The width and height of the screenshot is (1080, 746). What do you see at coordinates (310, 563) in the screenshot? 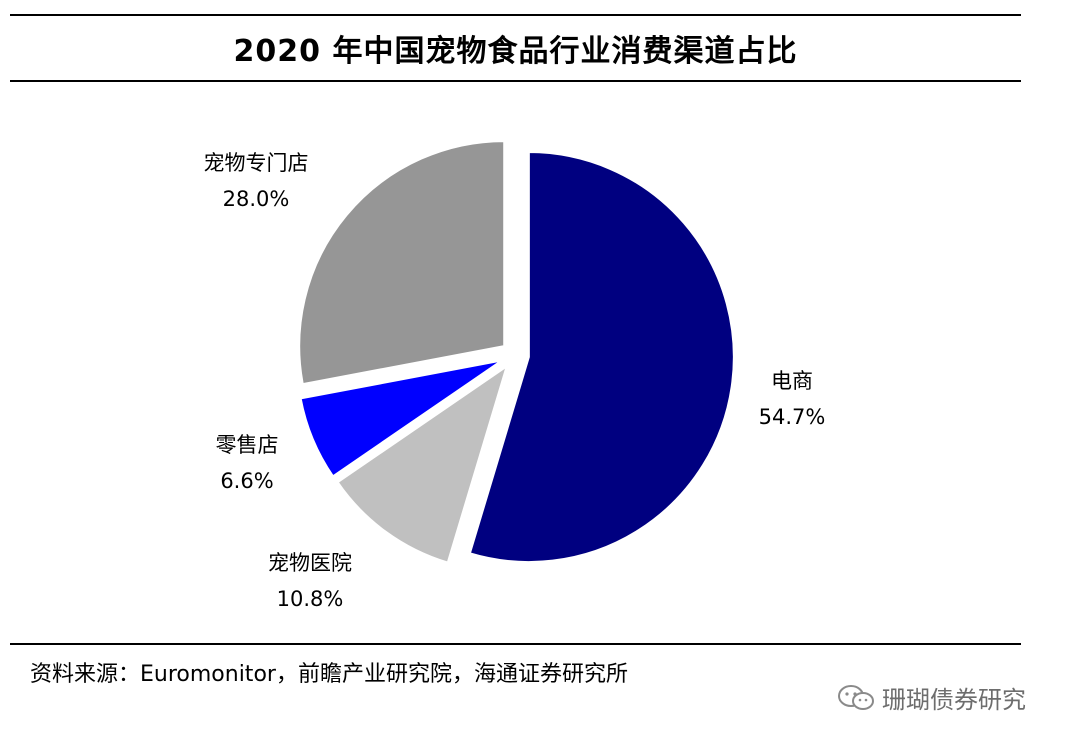
I see `slice-name-label-2: 宠物医院` at bounding box center [310, 563].